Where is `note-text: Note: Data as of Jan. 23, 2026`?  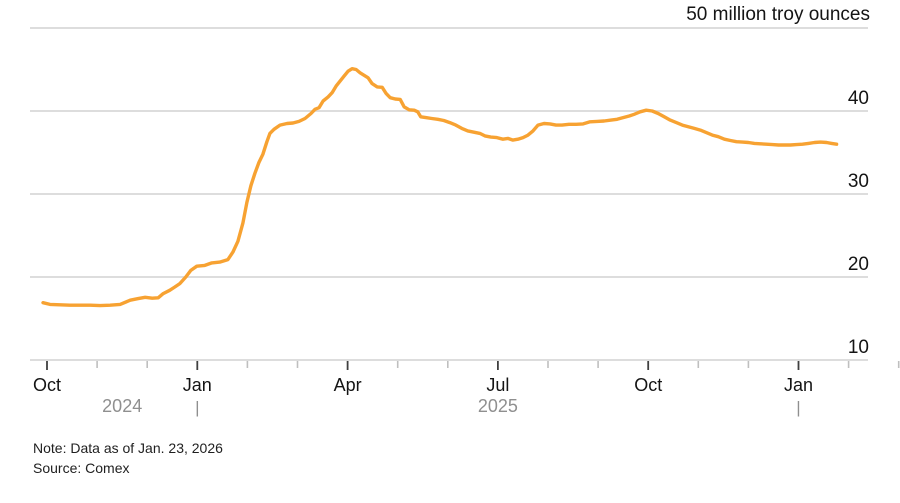
note-text: Note: Data as of Jan. 23, 2026 is located at coordinates (128, 448).